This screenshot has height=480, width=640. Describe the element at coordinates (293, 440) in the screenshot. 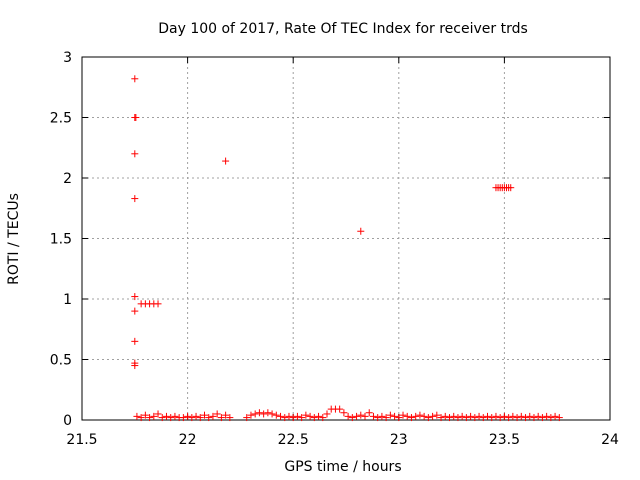

I see `x-tick-label: 22.5` at that location.